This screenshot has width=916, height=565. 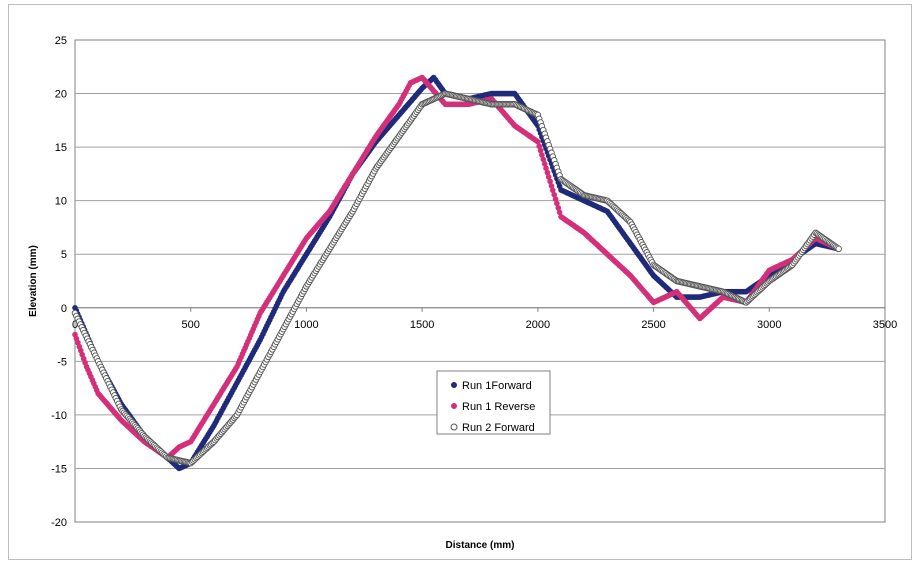 I want to click on y-tick-label: -20, so click(x=59, y=523).